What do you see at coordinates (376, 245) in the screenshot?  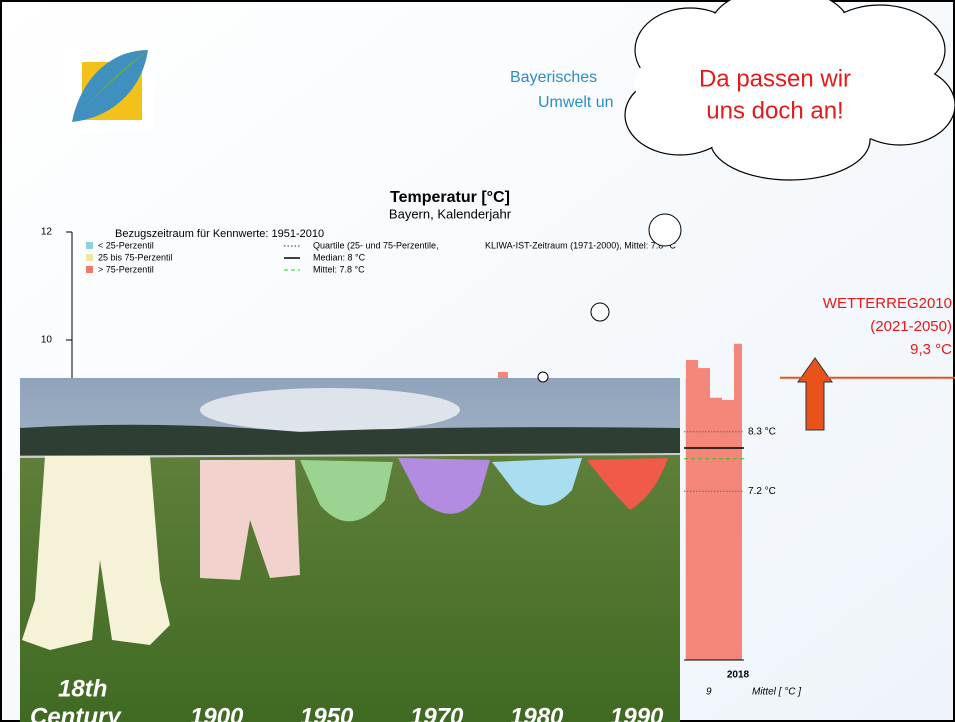 I see `legend-text: Quartile (25- und 75-Perzentile,` at bounding box center [376, 245].